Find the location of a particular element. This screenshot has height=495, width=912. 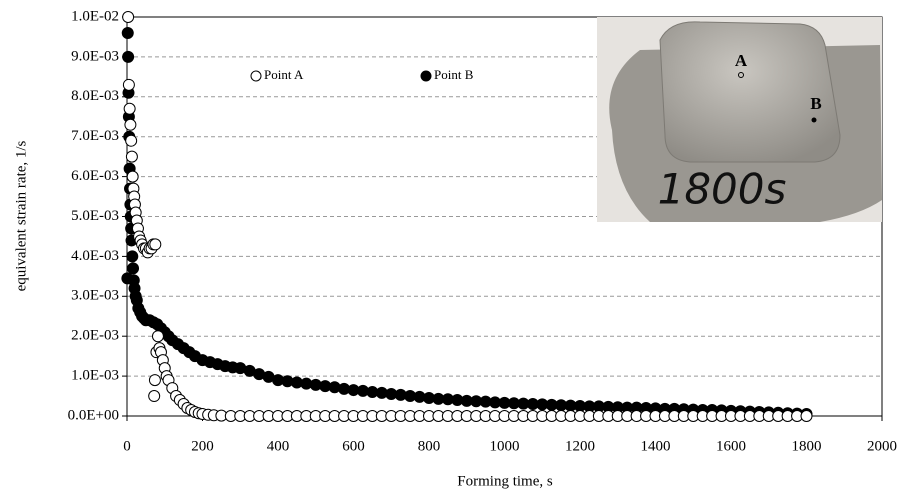

y-tick-label: 6.0E-03 is located at coordinates (95, 176).